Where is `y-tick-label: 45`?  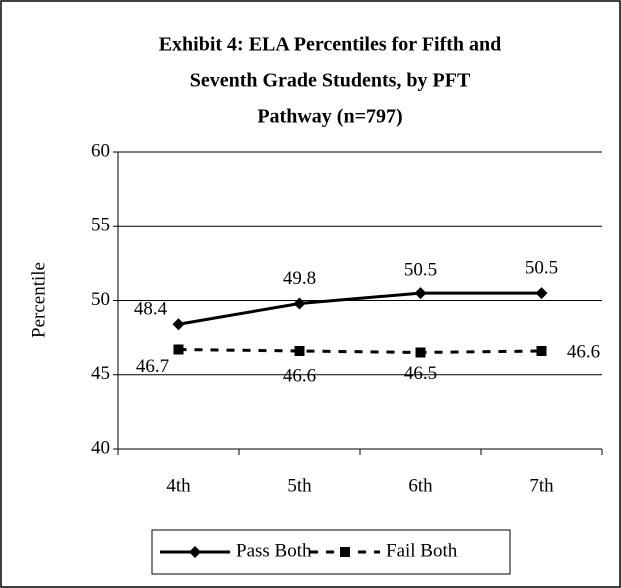 y-tick-label: 45 is located at coordinates (100, 373).